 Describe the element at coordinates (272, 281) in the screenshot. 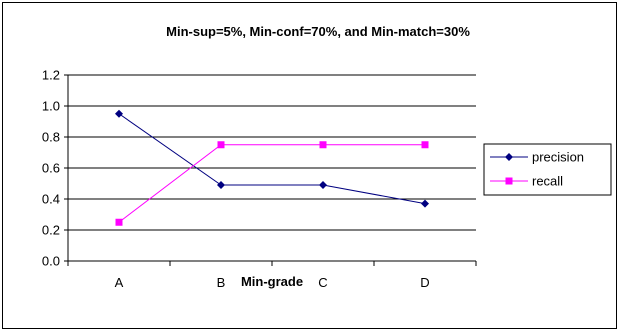

I see `x-axis-label: Min-grade` at that location.